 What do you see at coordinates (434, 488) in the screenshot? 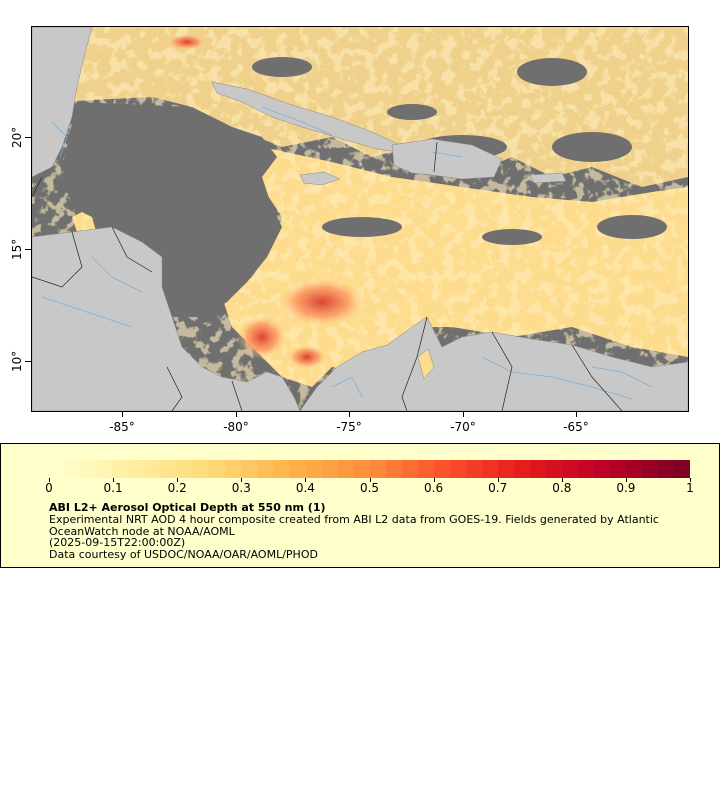
I see `colorbar-tick-label: 0.6` at bounding box center [434, 488].